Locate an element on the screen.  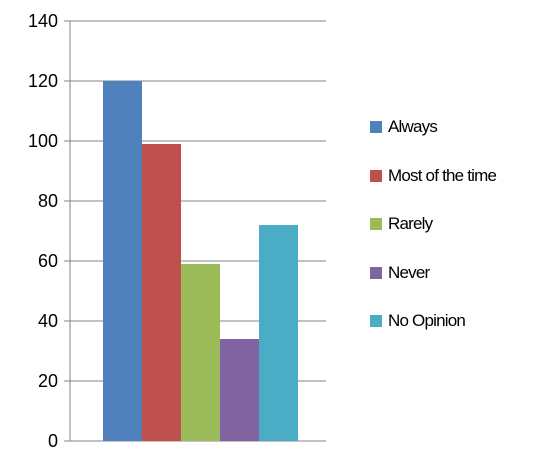
y-tick-label: 80 is located at coordinates (48, 201).